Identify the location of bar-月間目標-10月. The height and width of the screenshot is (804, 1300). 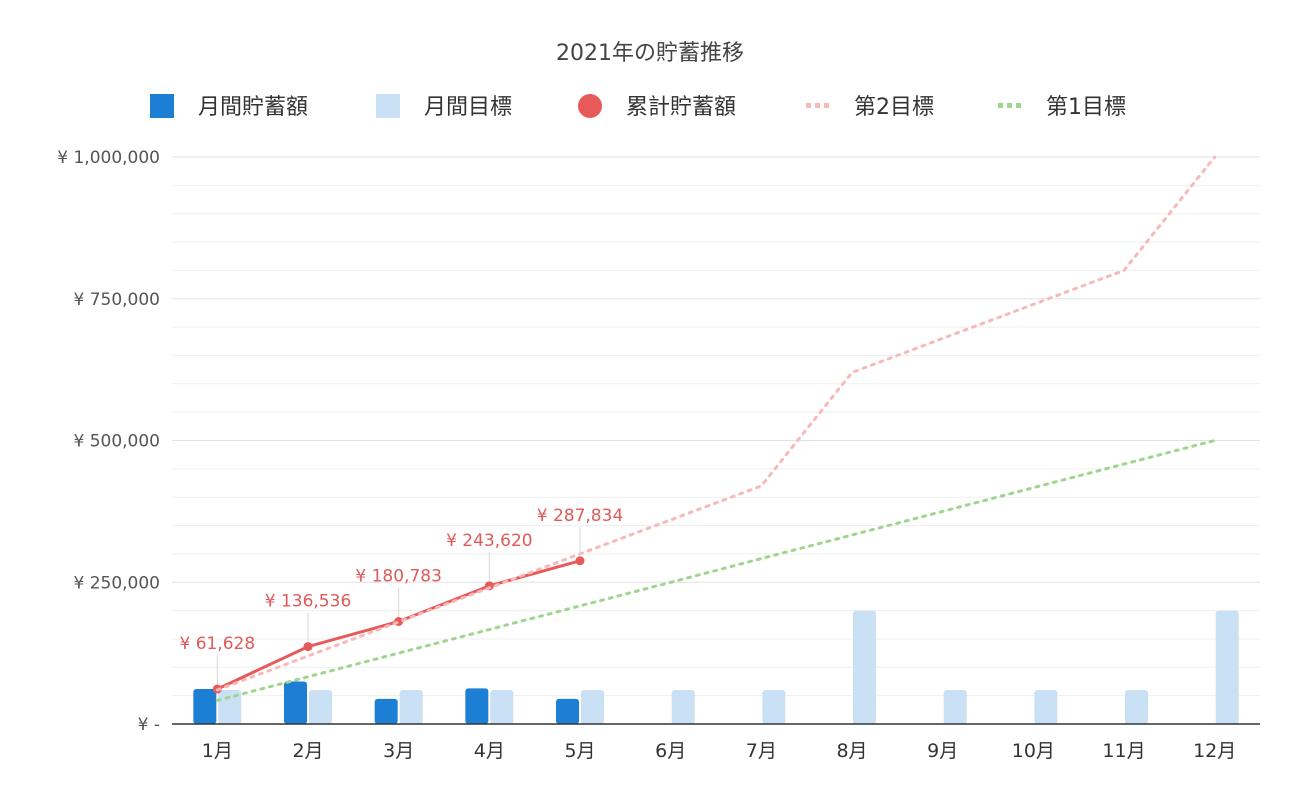
(1046, 706).